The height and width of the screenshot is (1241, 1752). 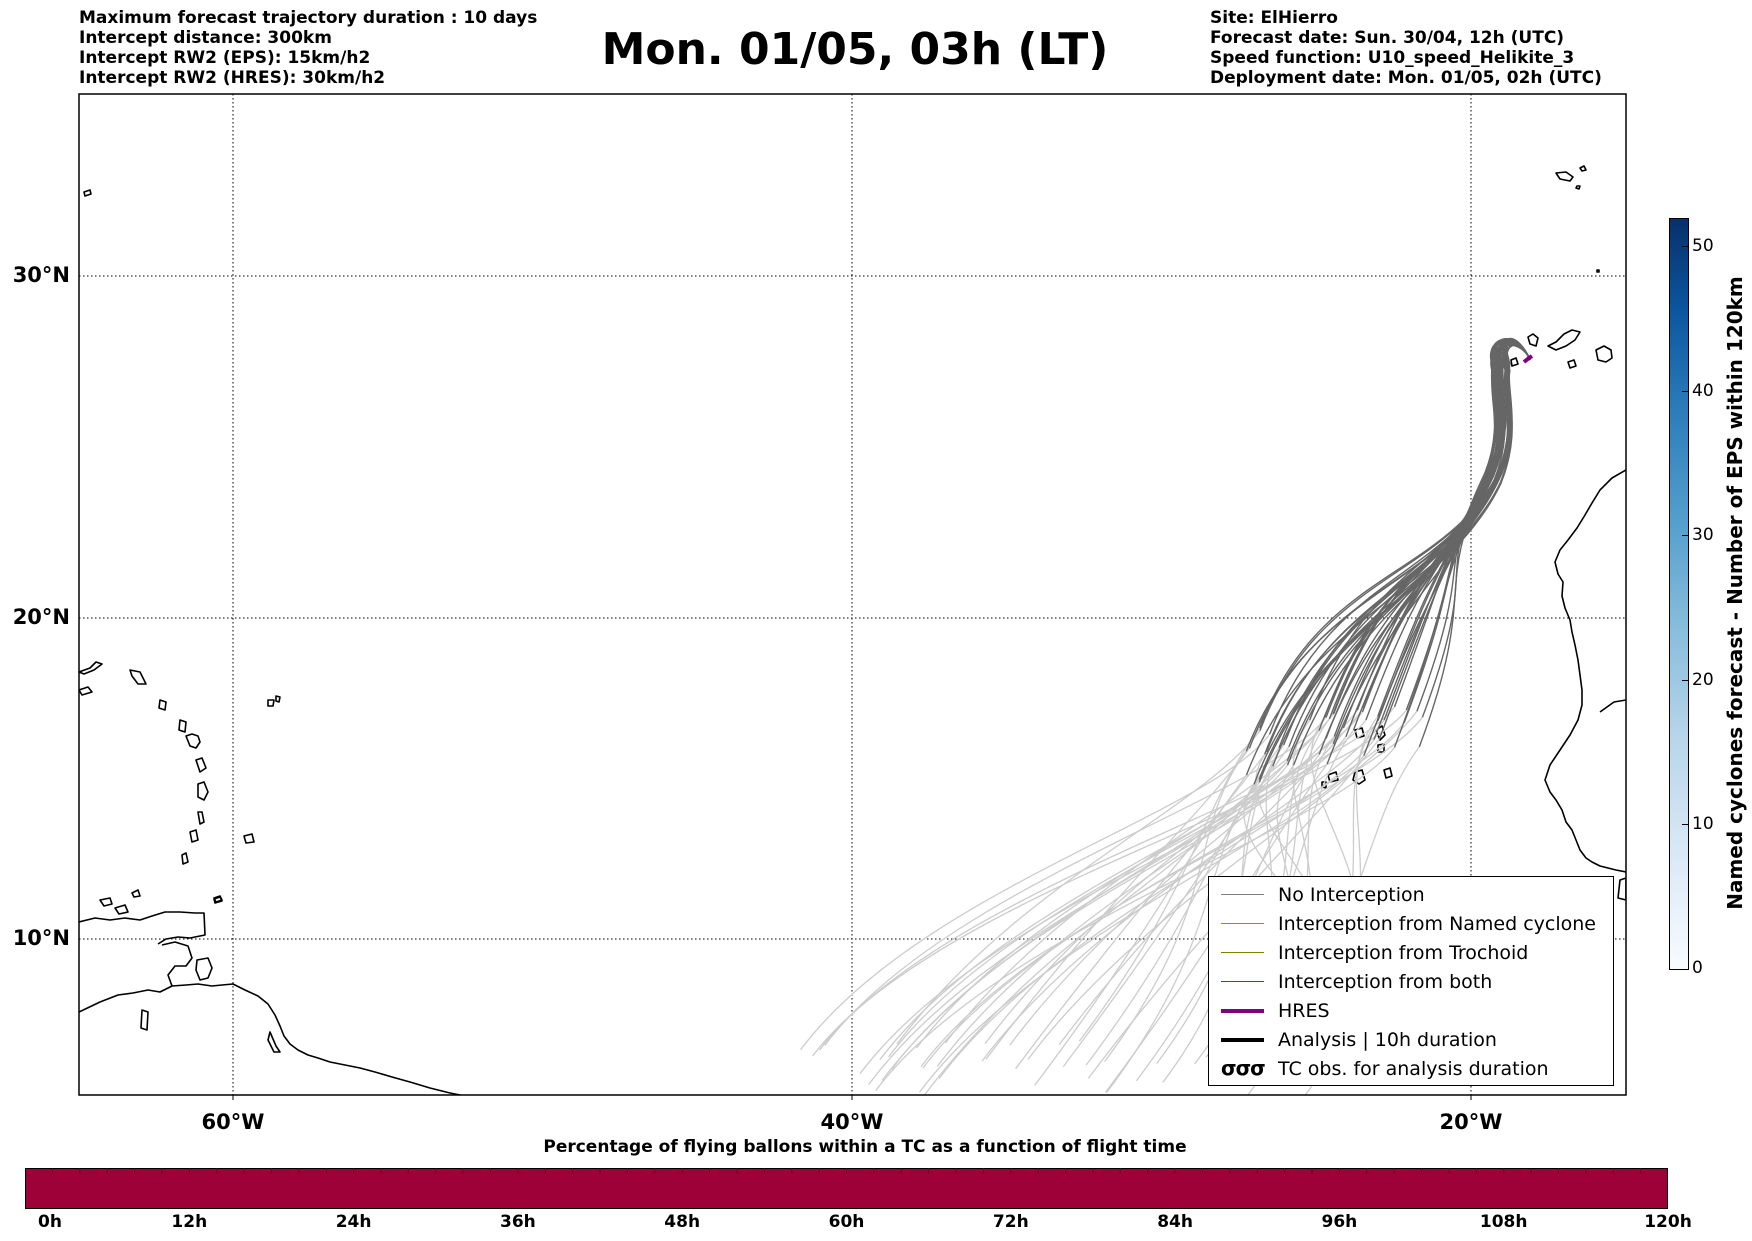 What do you see at coordinates (41, 617) in the screenshot?
I see `lat-label-20n: 20°N` at bounding box center [41, 617].